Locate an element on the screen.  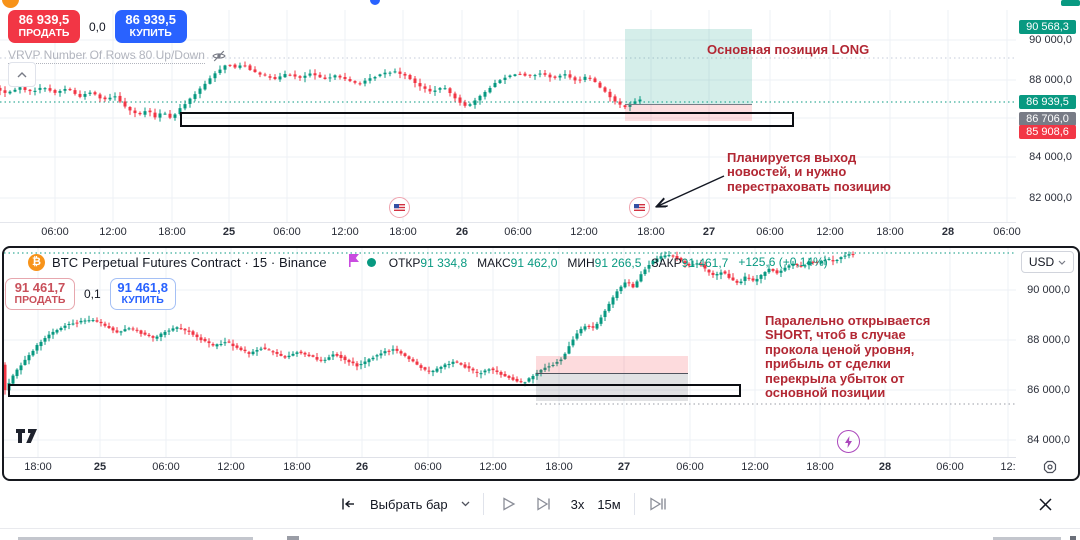
speed-button: 3x is located at coordinates (577, 504).